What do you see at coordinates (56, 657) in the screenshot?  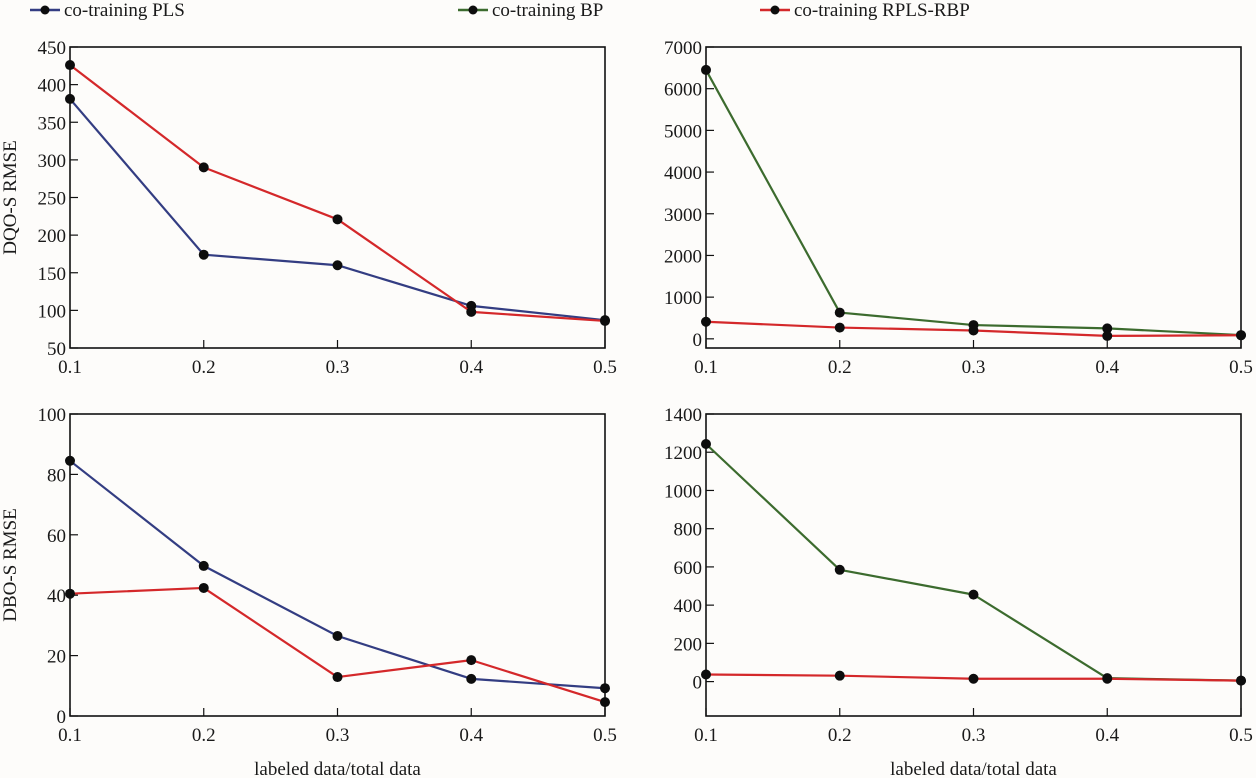 I see `y-tick-label: 20` at bounding box center [56, 657].